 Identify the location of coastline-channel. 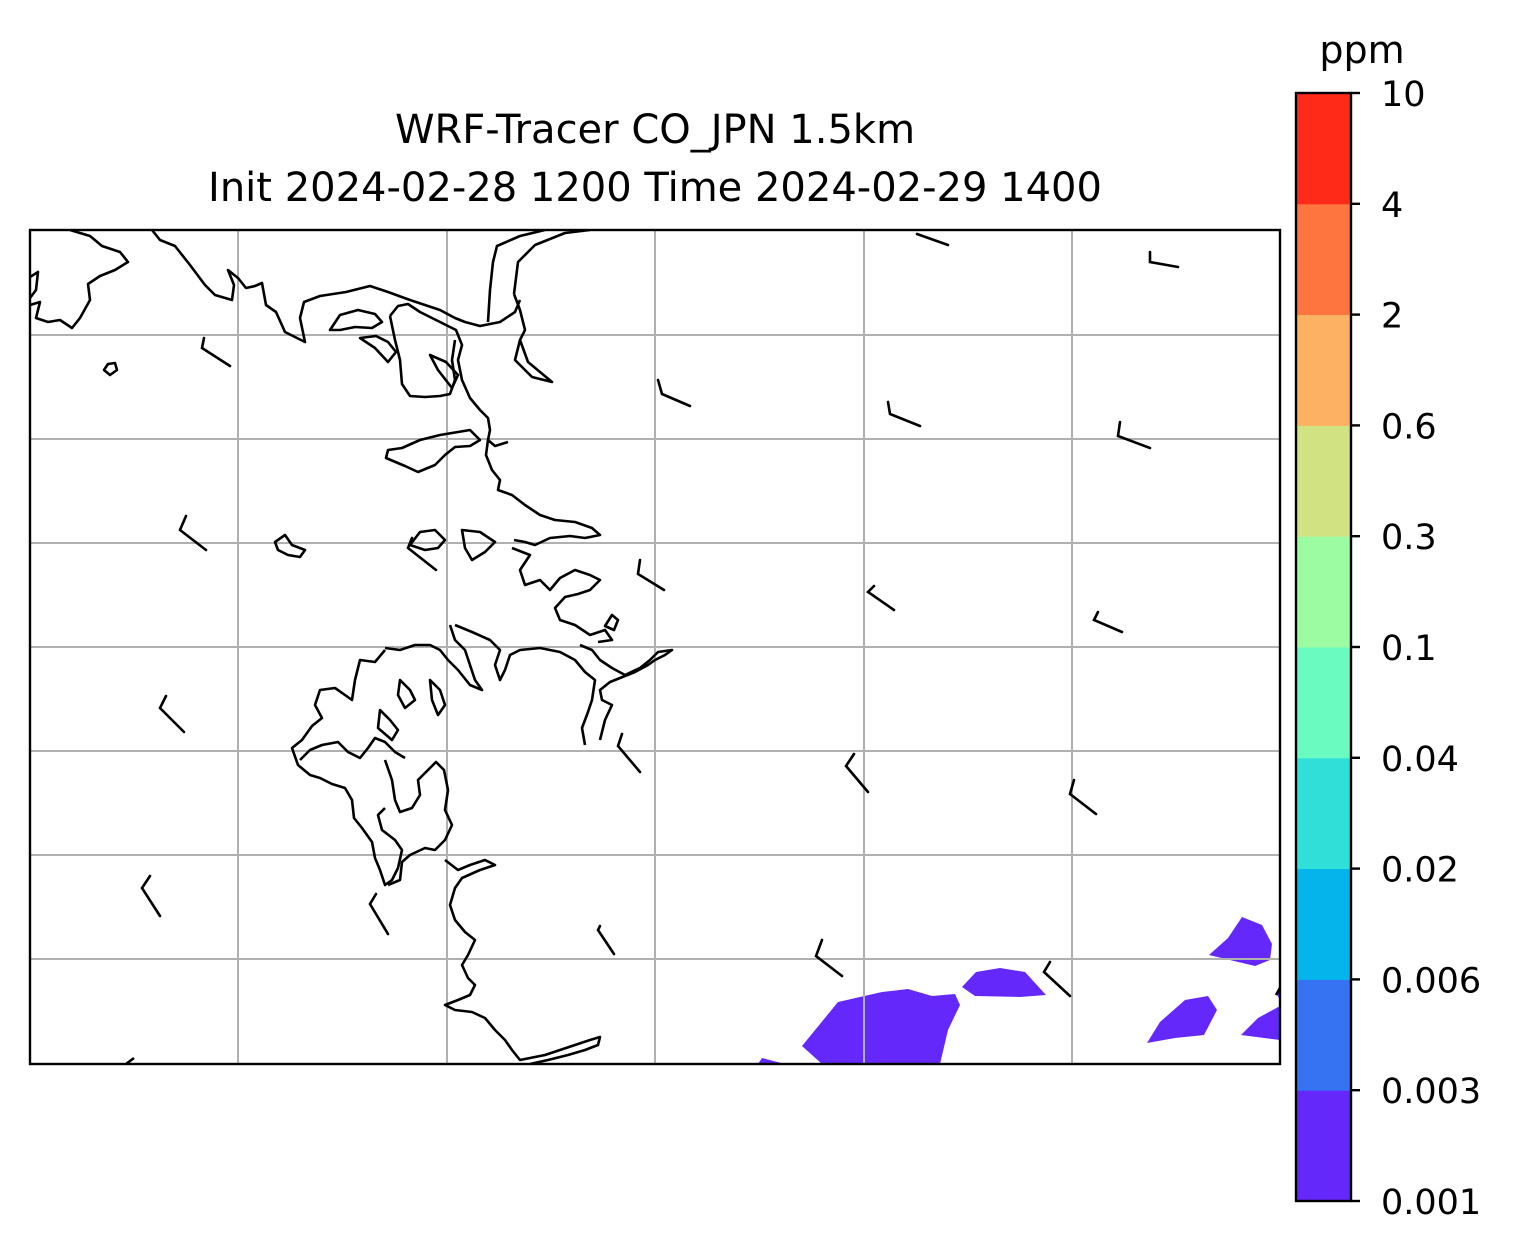
(538, 307).